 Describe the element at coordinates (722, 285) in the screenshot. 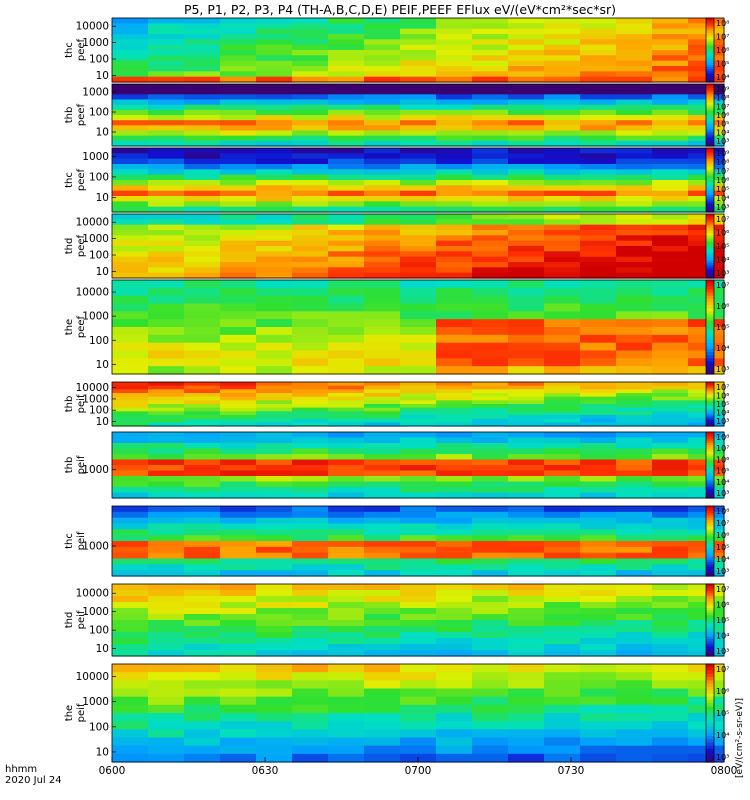

I see `colorbar-tick-label: 10⁷` at that location.